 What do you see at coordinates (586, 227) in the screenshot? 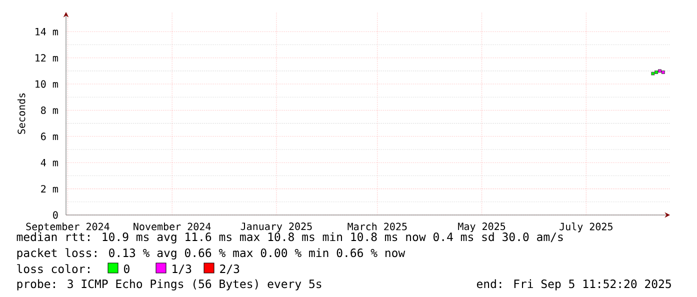
I see `x-tick-label: July 2025` at bounding box center [586, 227].